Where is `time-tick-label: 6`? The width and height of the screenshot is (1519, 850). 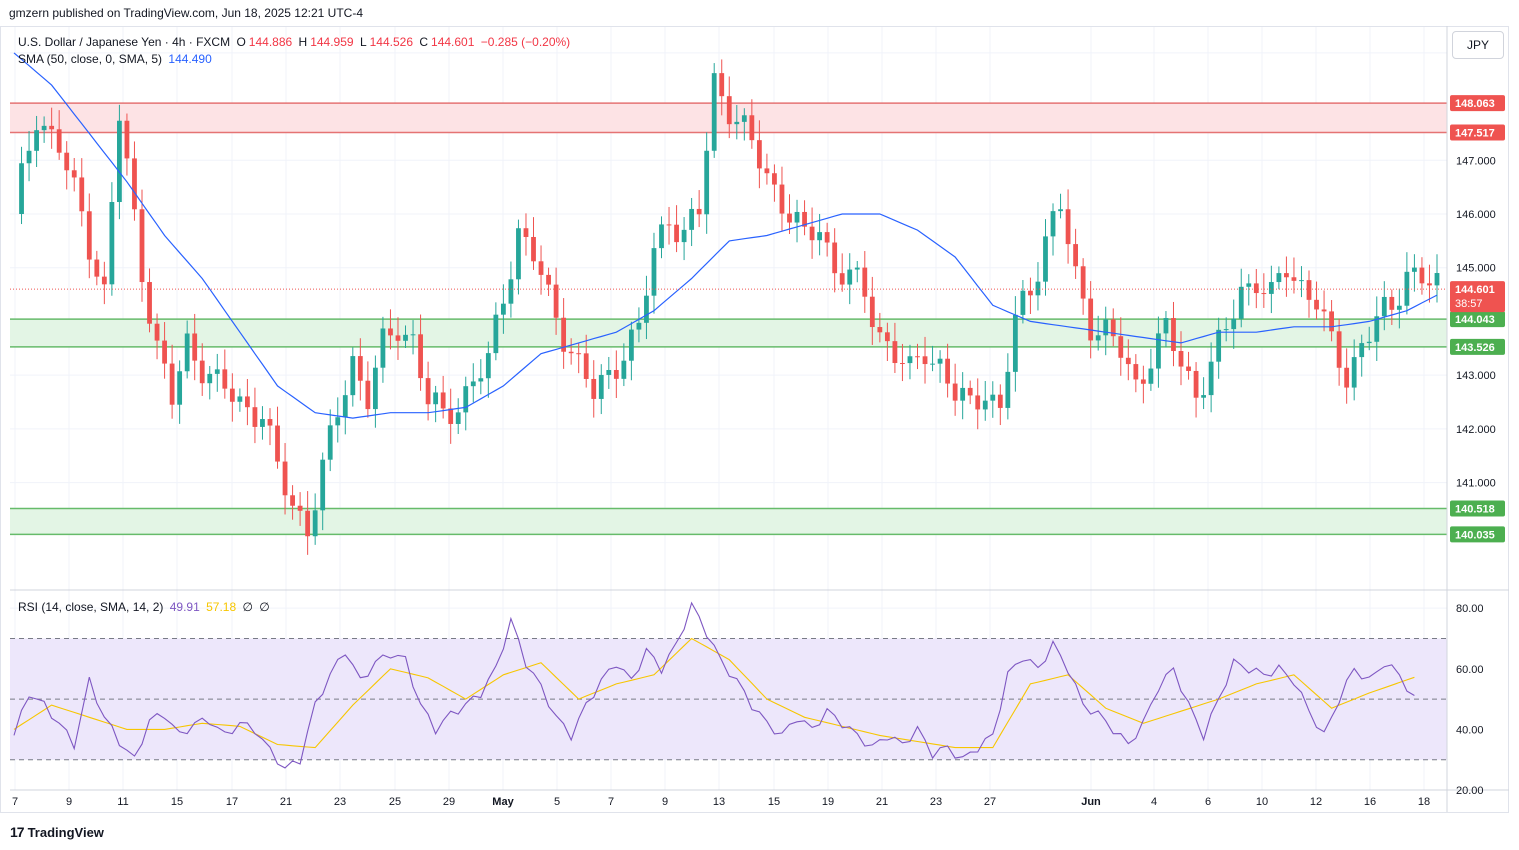
time-tick-label: 6 is located at coordinates (1208, 802).